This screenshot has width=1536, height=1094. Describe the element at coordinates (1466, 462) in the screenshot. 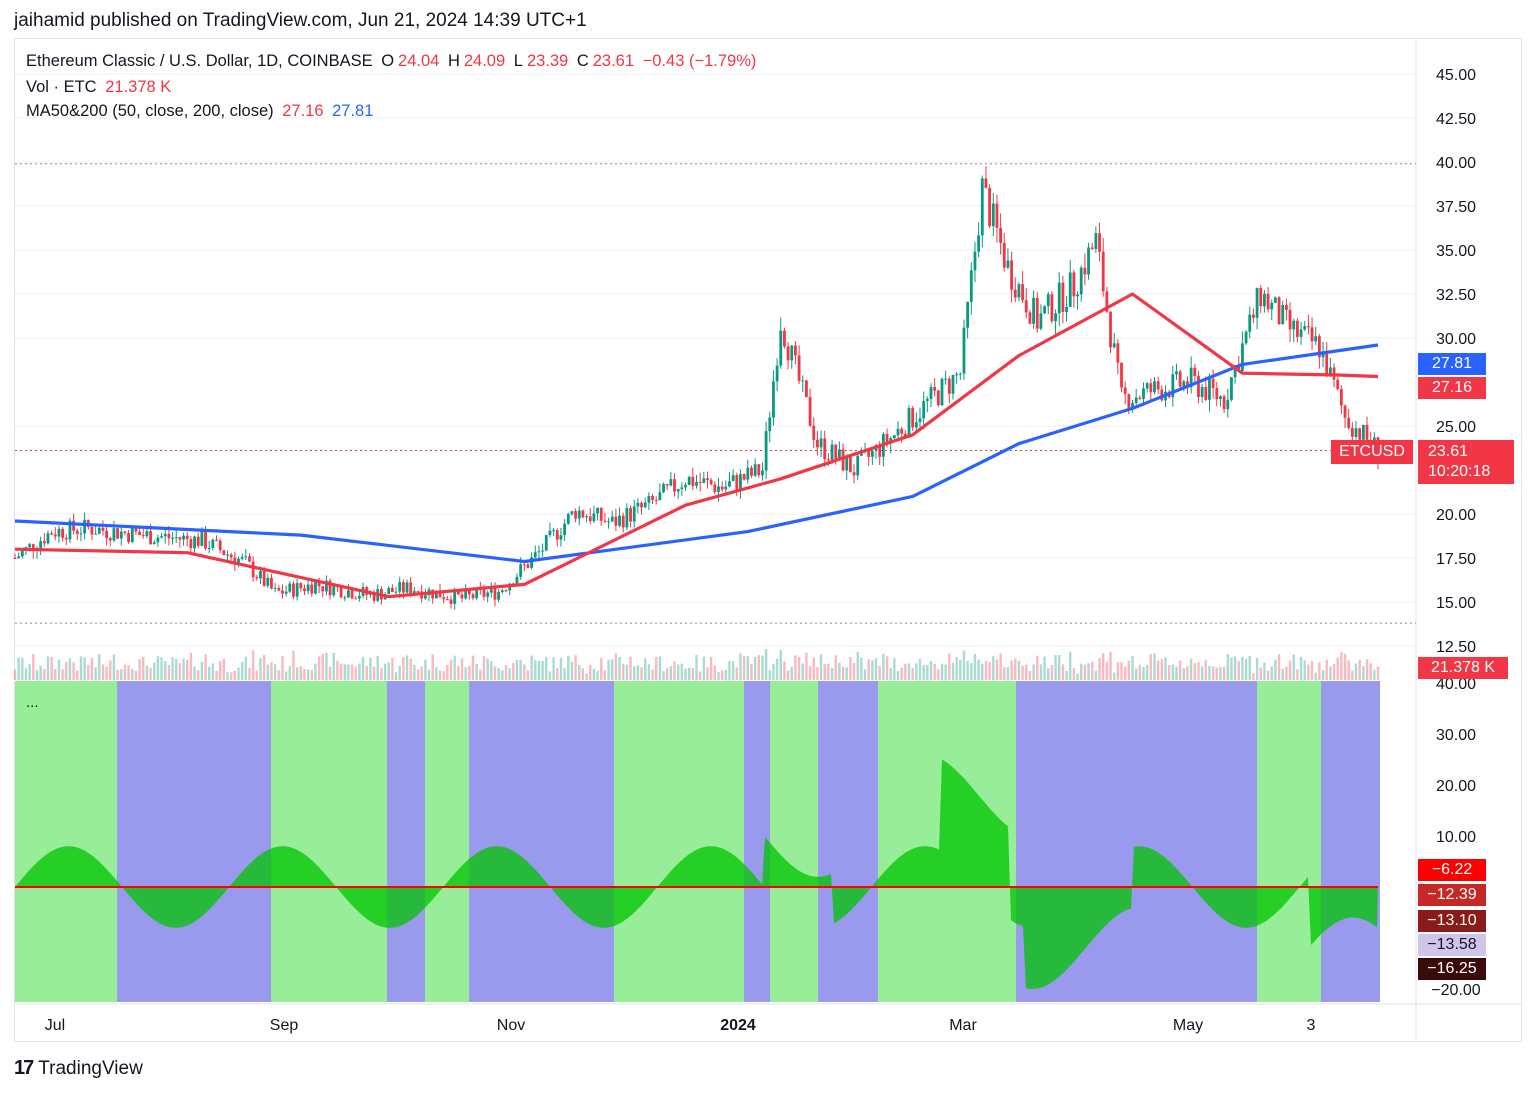

I see `last-price-tag: 23.61 10:20:18` at that location.